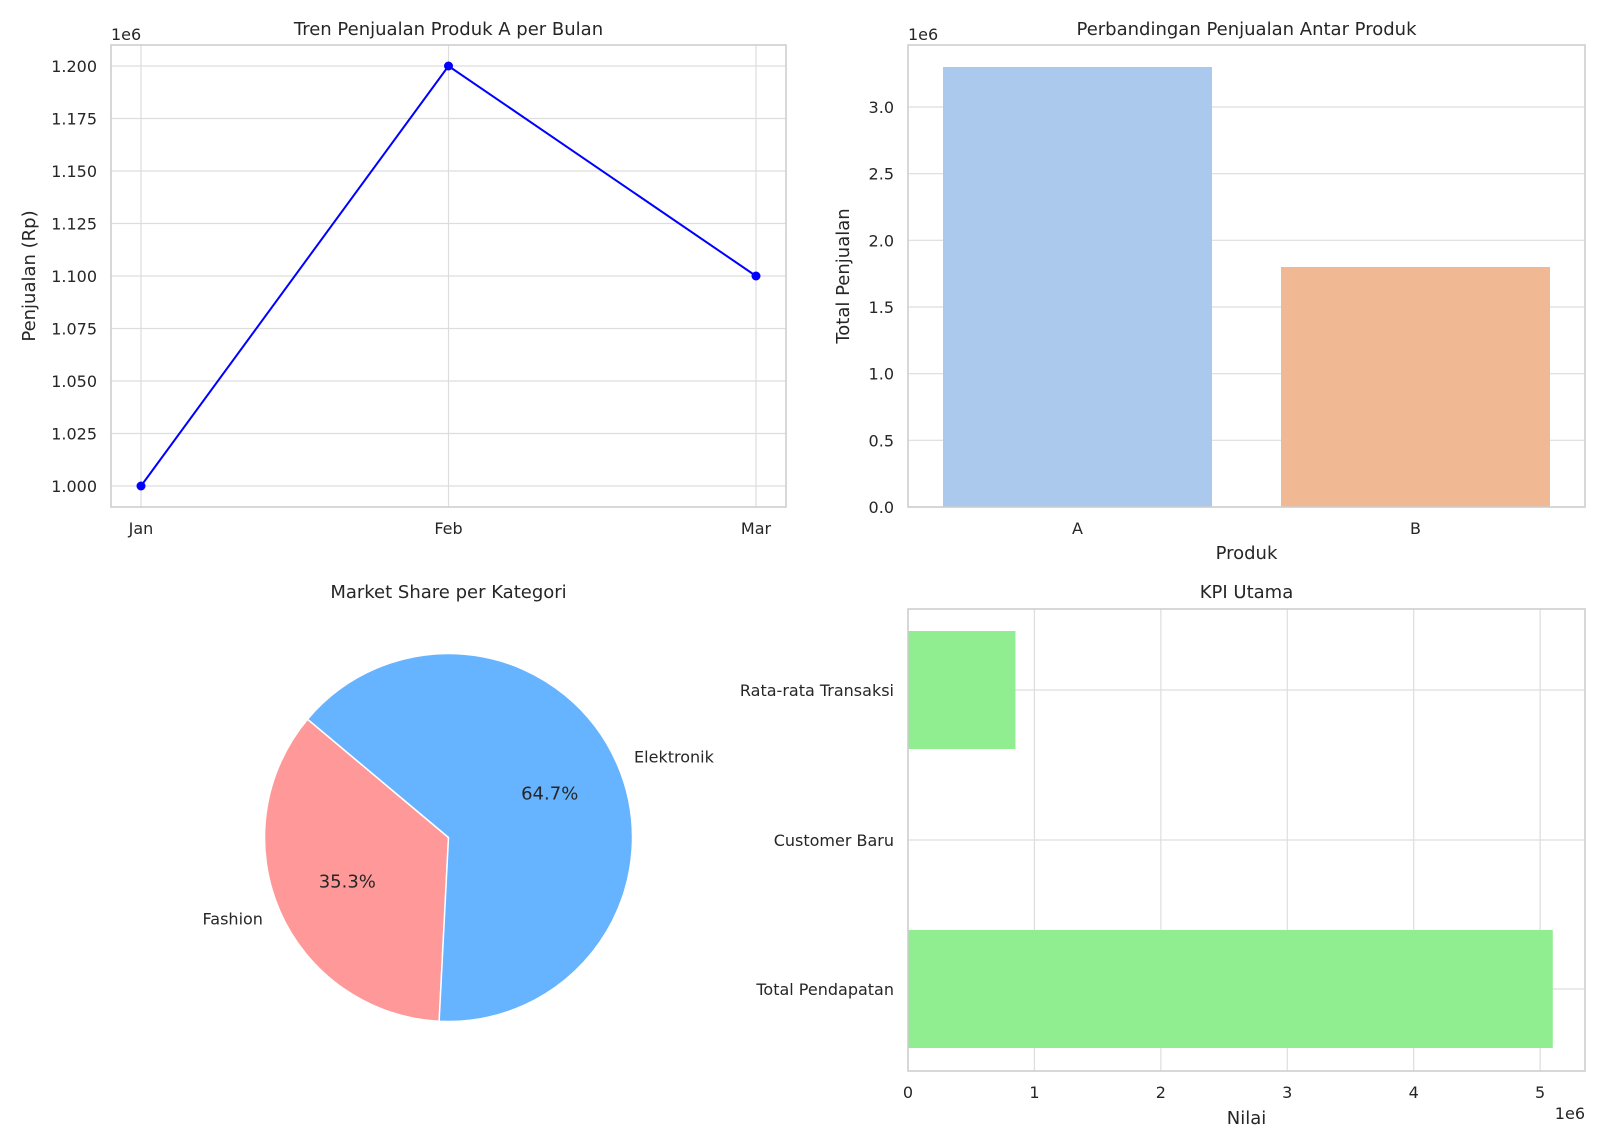 The height and width of the screenshot is (1143, 1600). What do you see at coordinates (843, 276) in the screenshot?
I see `bar-chart-ylabel: Total Penjualan` at bounding box center [843, 276].